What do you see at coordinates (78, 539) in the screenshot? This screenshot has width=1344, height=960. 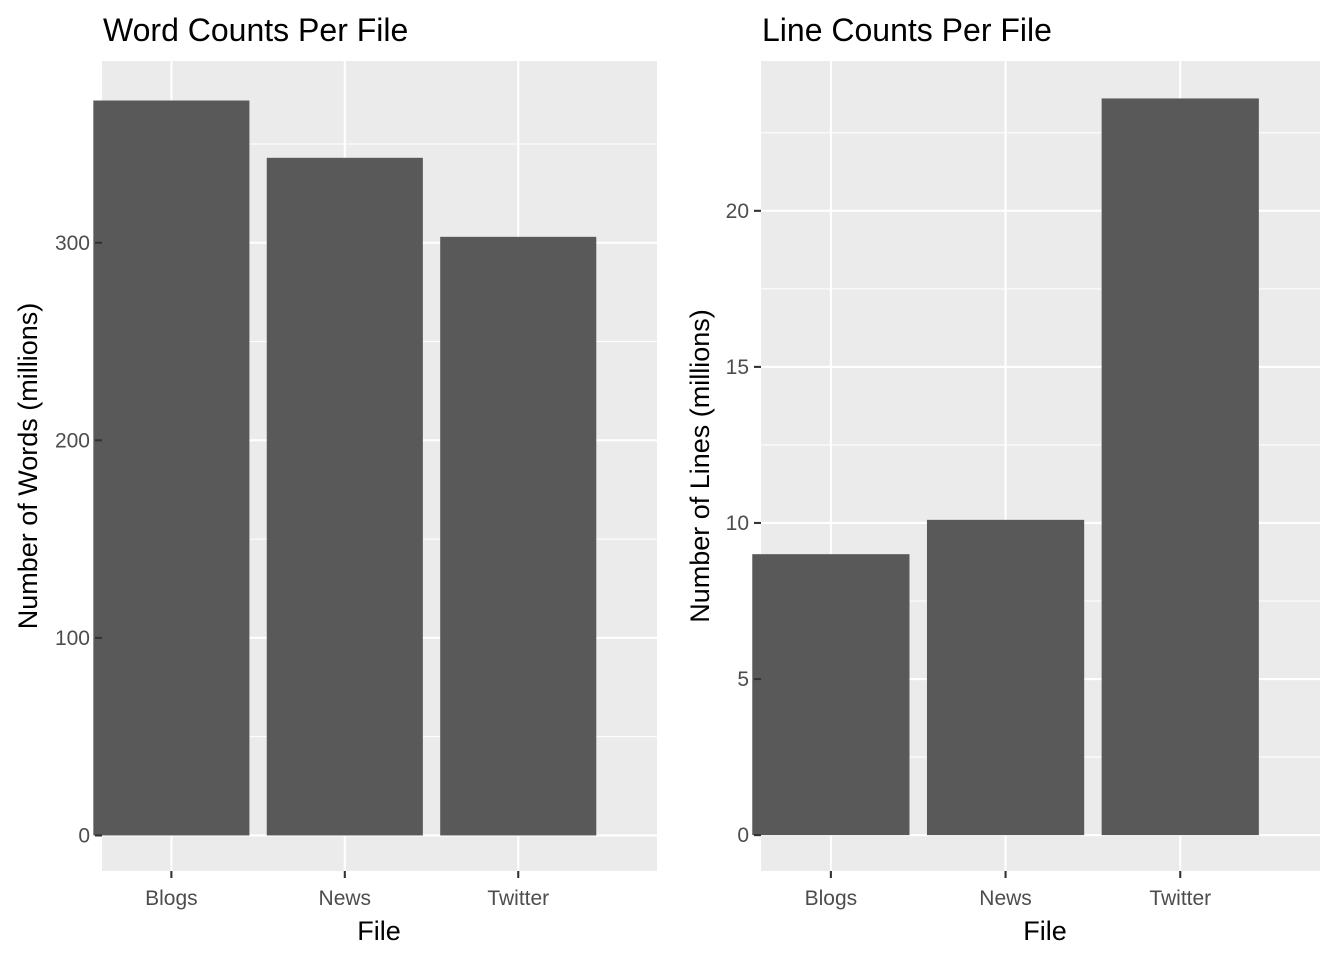 I see `y-axis: 0 100 200 300` at bounding box center [78, 539].